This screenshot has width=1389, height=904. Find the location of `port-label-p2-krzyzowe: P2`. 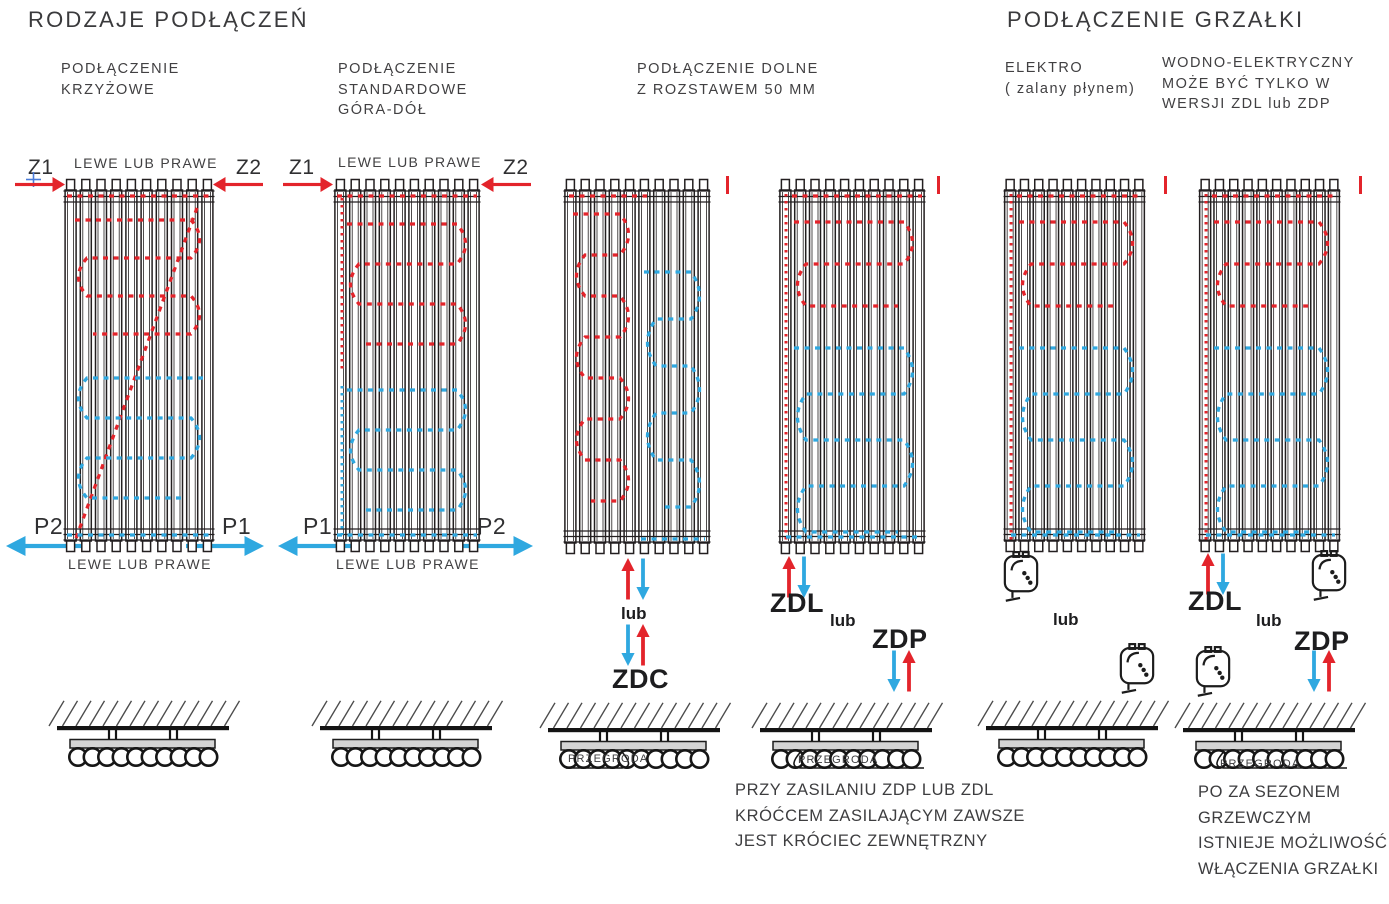

port-label-p2-krzyzowe: P2 is located at coordinates (49, 526).